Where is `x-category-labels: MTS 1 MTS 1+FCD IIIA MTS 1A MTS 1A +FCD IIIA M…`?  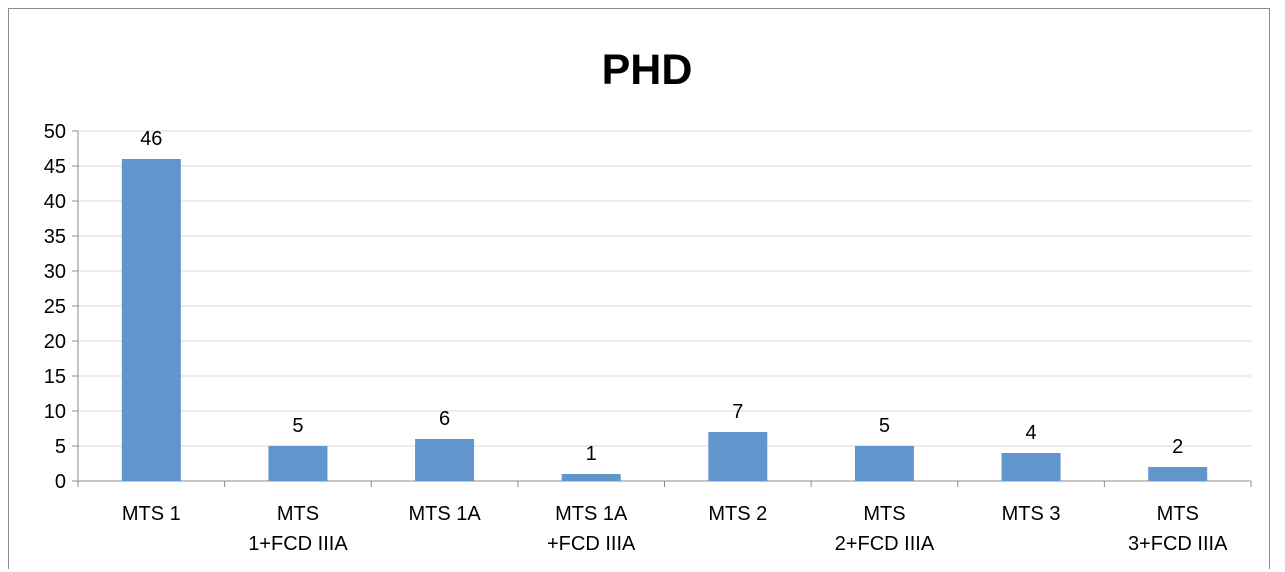 x-category-labels: MTS 1 MTS 1+FCD IIIA MTS 1A MTS 1A +FCD IIIA M… is located at coordinates (675, 529).